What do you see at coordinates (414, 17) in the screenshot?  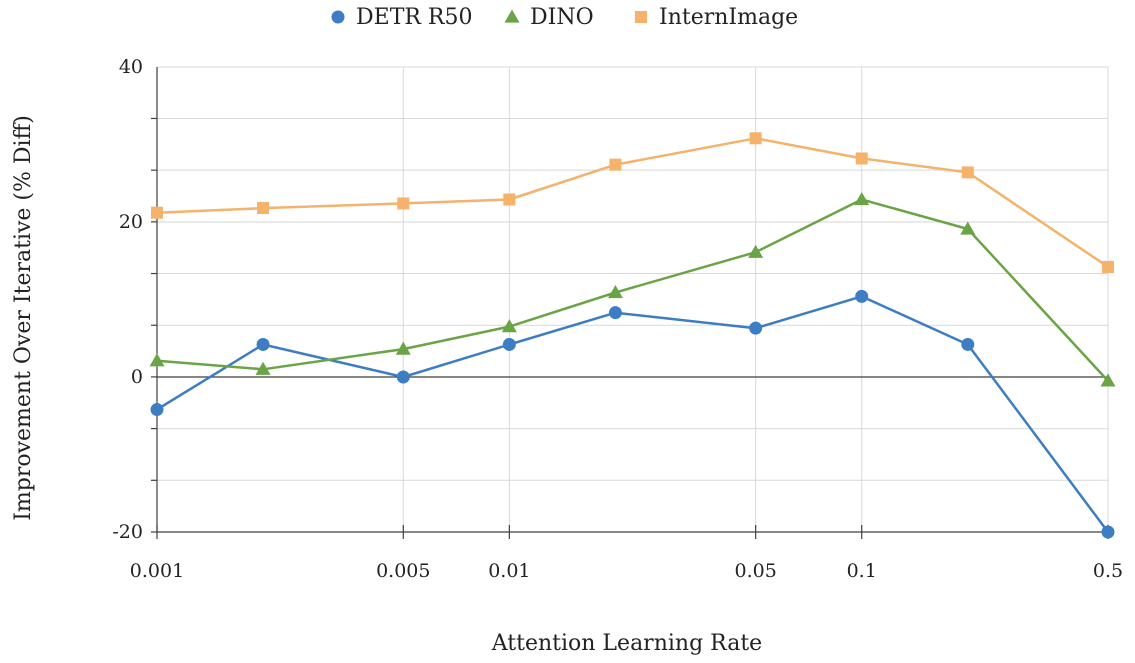 I see `legend-label-detr-r50: DETR R50` at bounding box center [414, 17].